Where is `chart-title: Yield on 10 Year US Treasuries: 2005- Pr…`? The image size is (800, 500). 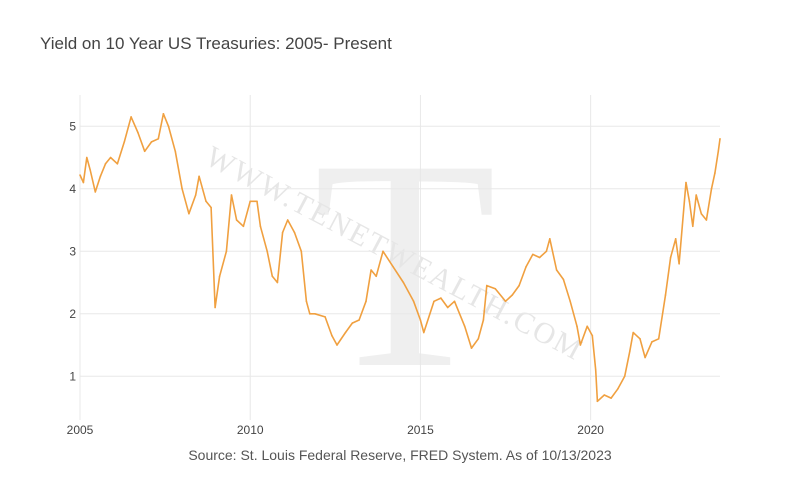 chart-title: Yield on 10 Year US Treasuries: 2005- Pr… is located at coordinates (216, 43).